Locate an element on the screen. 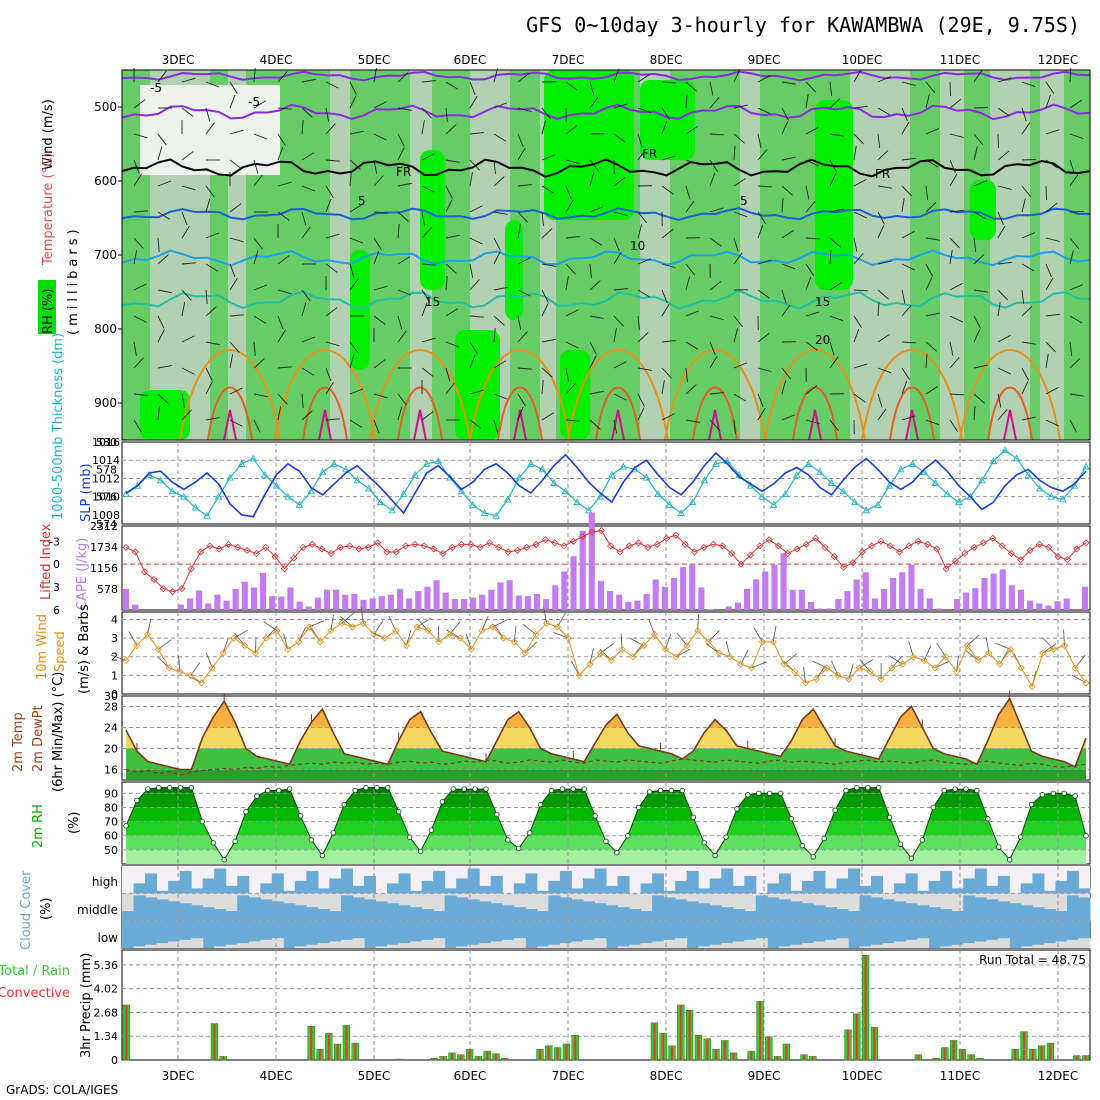  lifted-index-tick: 3 is located at coordinates (56, 587).